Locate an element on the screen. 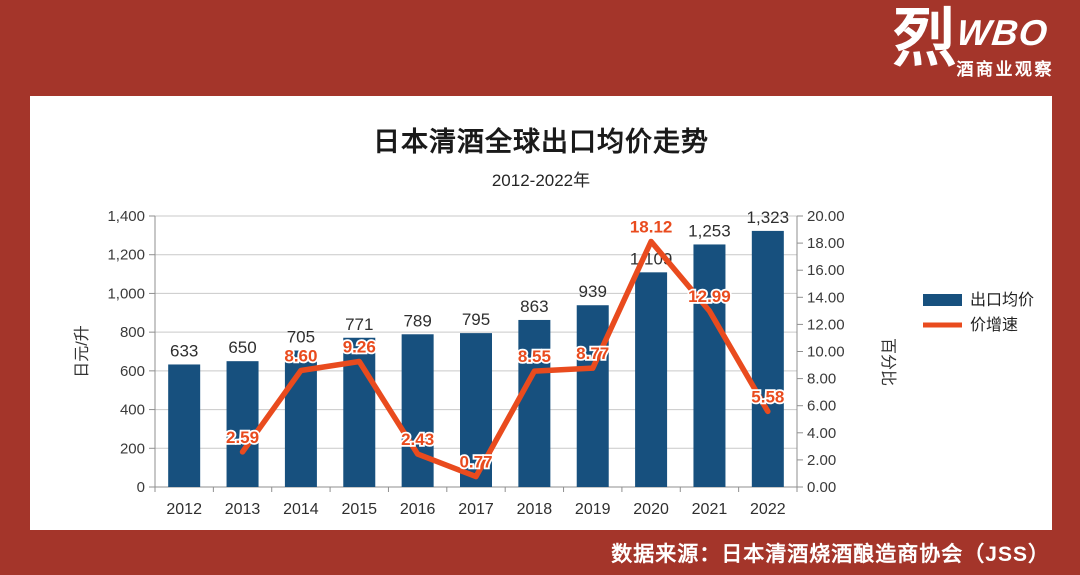  logo-lie-character: 烈 is located at coordinates (924, 38).